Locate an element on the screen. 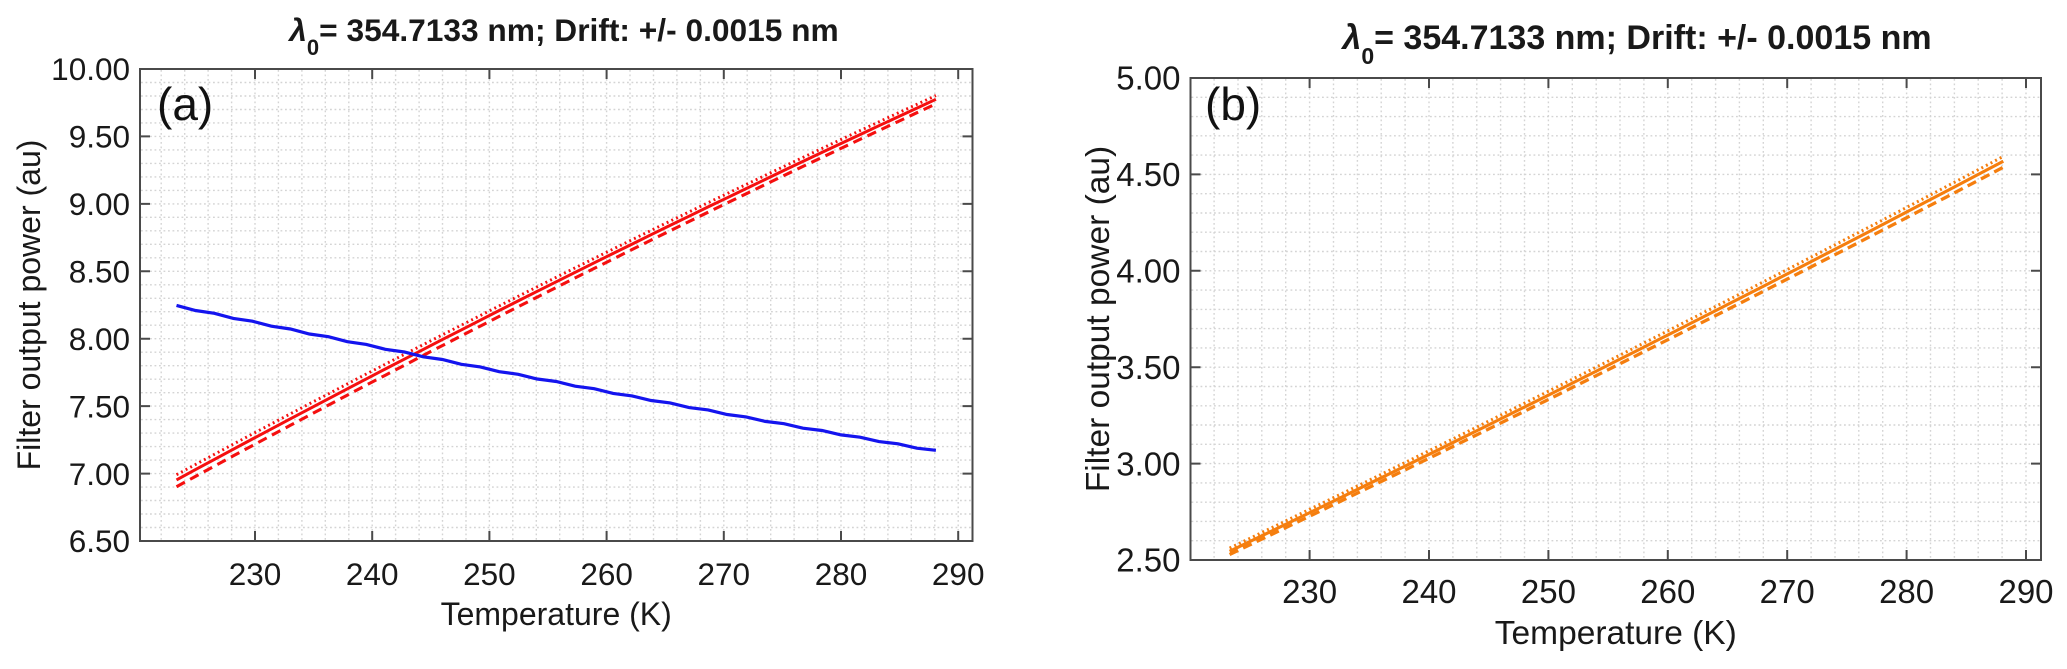 Image resolution: width=2067 pixels, height=669 pixels. svg-text: 3.50 is located at coordinates (1148, 367).